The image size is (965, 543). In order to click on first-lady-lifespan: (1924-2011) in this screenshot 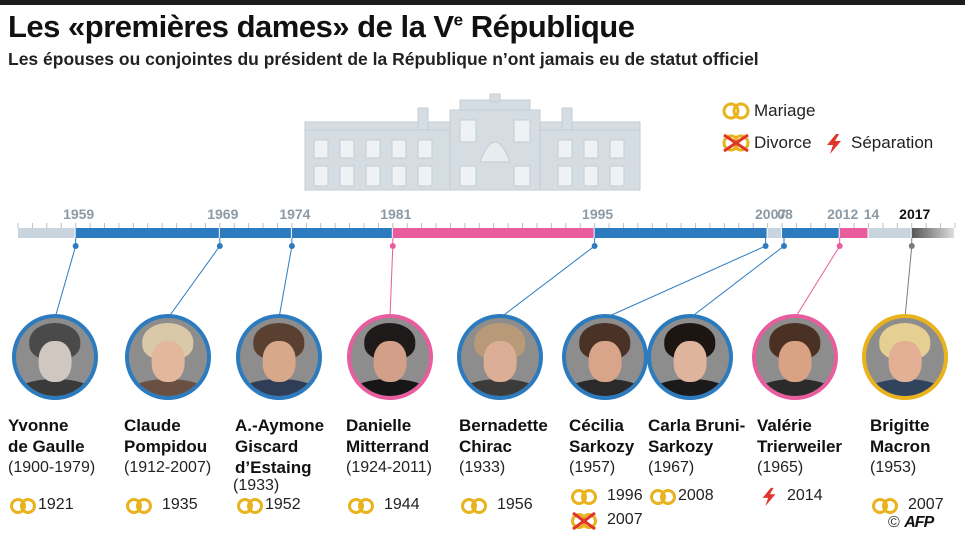, I will do `click(389, 467)`.